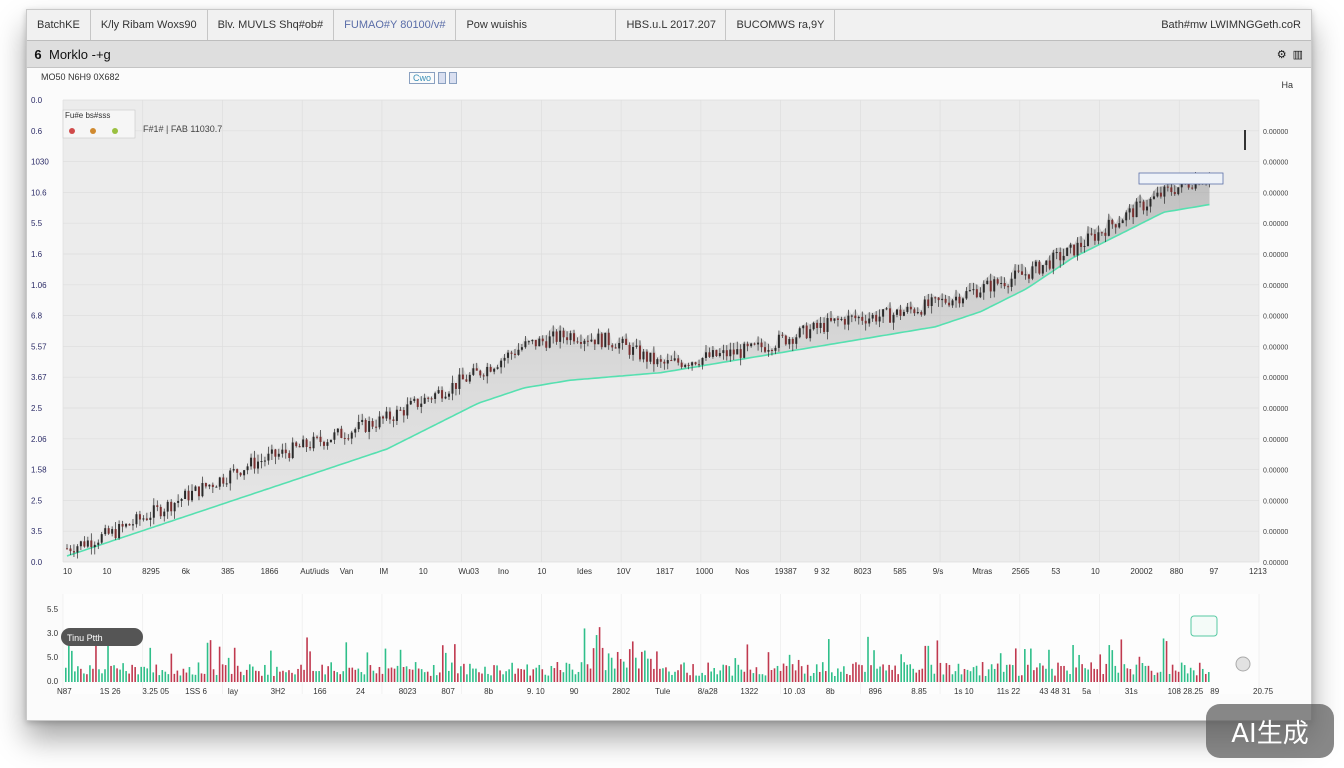 This screenshot has height=768, width=1344. Describe the element at coordinates (149, 25) in the screenshot. I see `toolbar-item-2: K/ly Ribam Woxs90` at that location.